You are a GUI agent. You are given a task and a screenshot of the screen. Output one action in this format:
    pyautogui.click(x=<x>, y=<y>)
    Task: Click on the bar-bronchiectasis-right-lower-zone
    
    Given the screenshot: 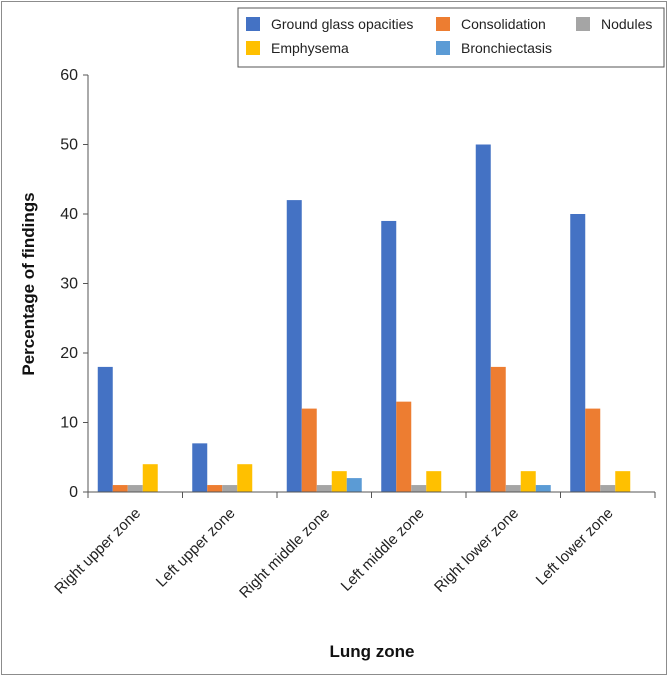 What is the action you would take?
    pyautogui.click(x=543, y=488)
    